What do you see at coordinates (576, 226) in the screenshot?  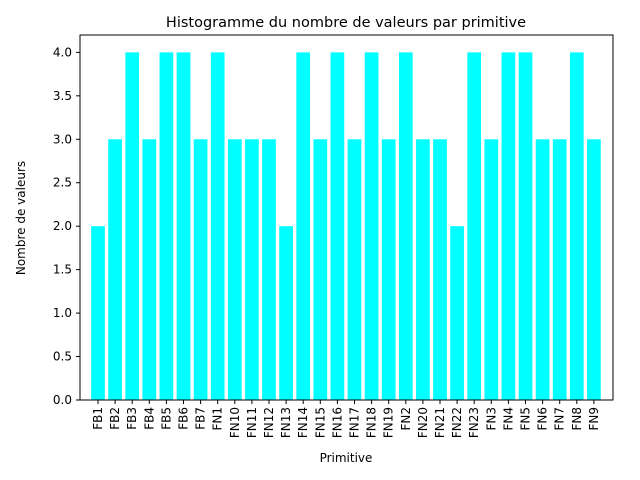 I see `bar-FN8` at bounding box center [576, 226].